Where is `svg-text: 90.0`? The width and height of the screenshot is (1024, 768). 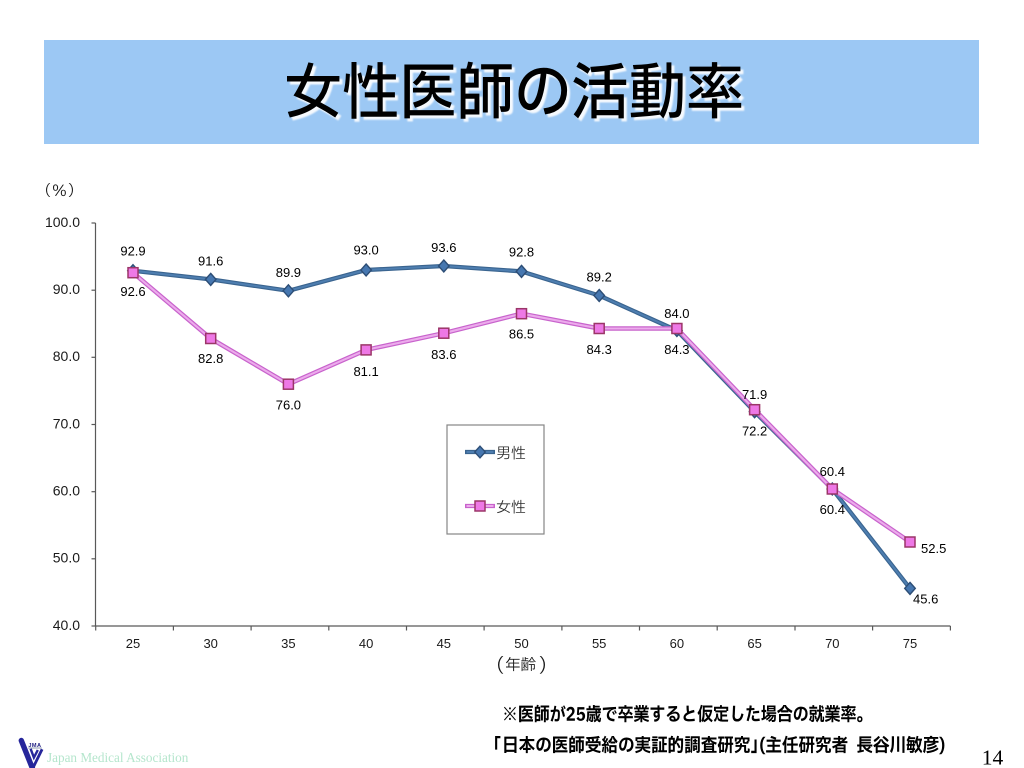
svg-text: 90.0 is located at coordinates (66, 289).